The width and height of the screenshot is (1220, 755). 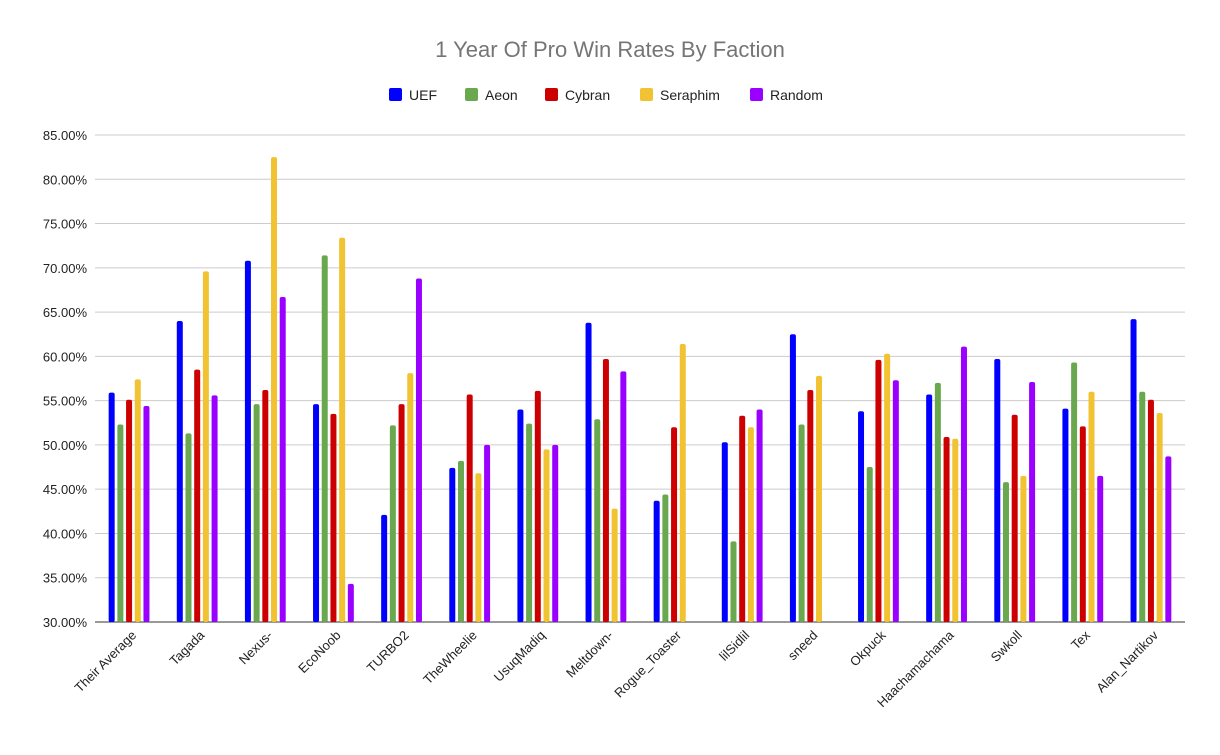 I want to click on y-tick-label: 30.00%, so click(x=65, y=622).